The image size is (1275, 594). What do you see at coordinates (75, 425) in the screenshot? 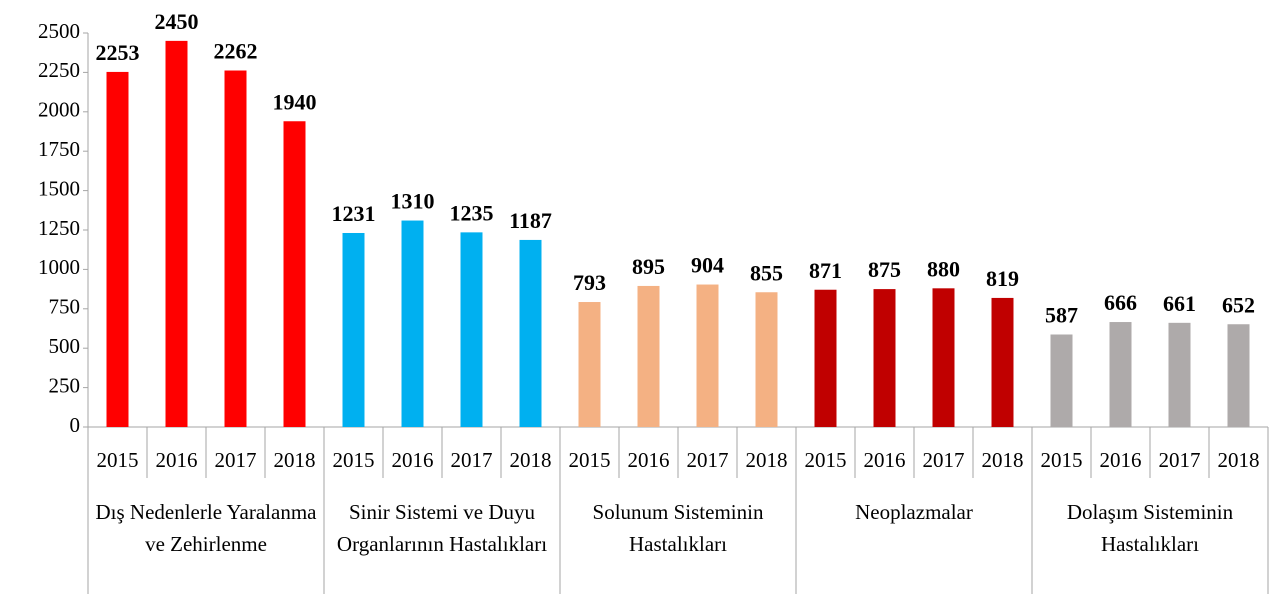
I see `y-tick-label: 0` at bounding box center [75, 425].